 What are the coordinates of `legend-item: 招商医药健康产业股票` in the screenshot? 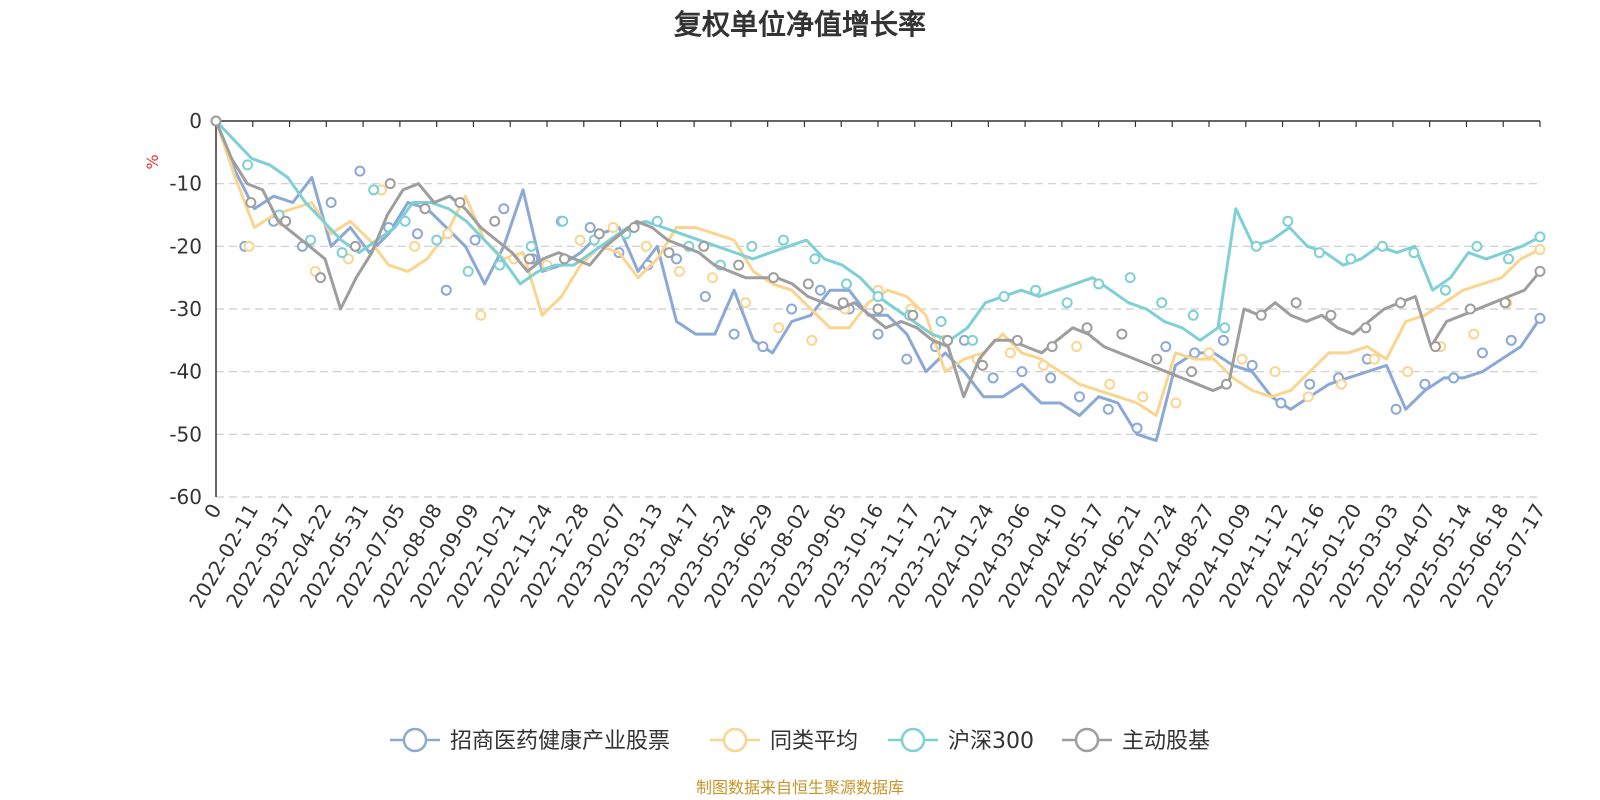 It's located at (530, 740).